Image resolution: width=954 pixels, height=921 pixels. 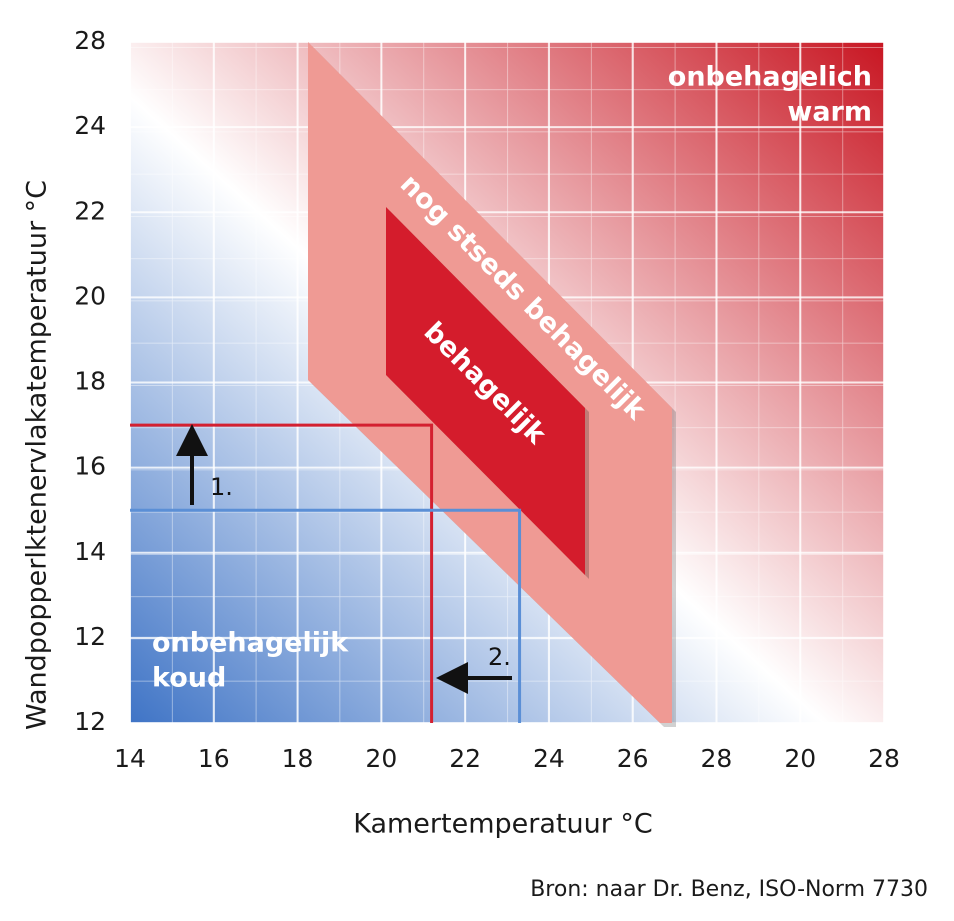 What do you see at coordinates (485, 391) in the screenshot?
I see `comfort-core` at bounding box center [485, 391].